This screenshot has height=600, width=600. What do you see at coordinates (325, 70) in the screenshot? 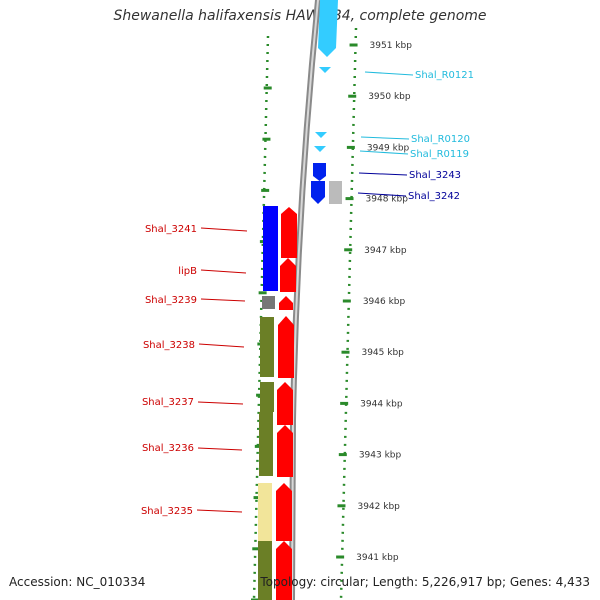
I see `rna-arrow-shal-r0121` at bounding box center [325, 70].